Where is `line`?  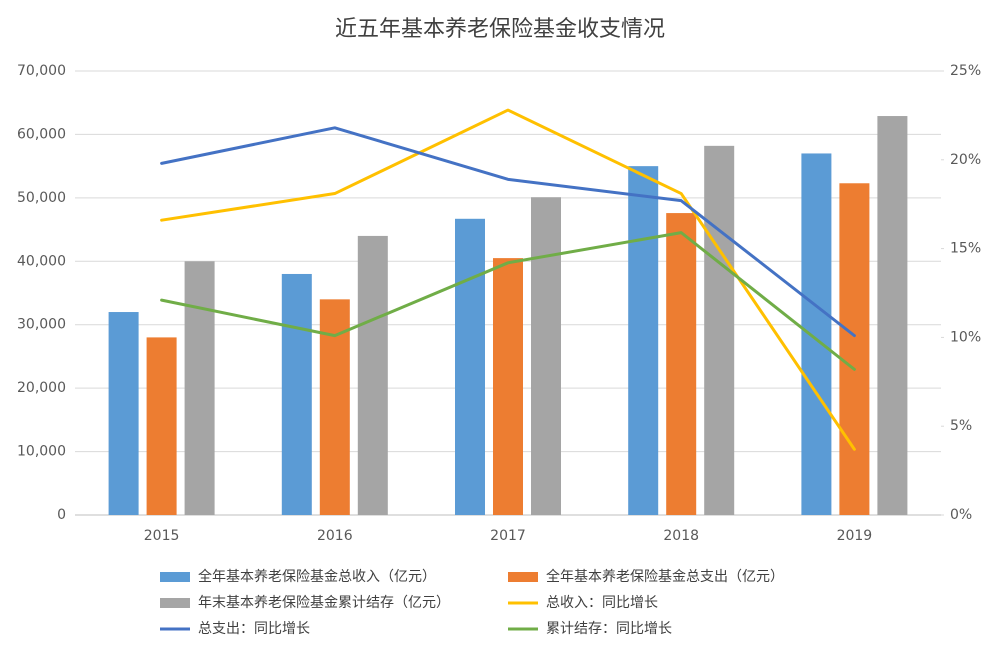 line is located at coordinates (508, 301).